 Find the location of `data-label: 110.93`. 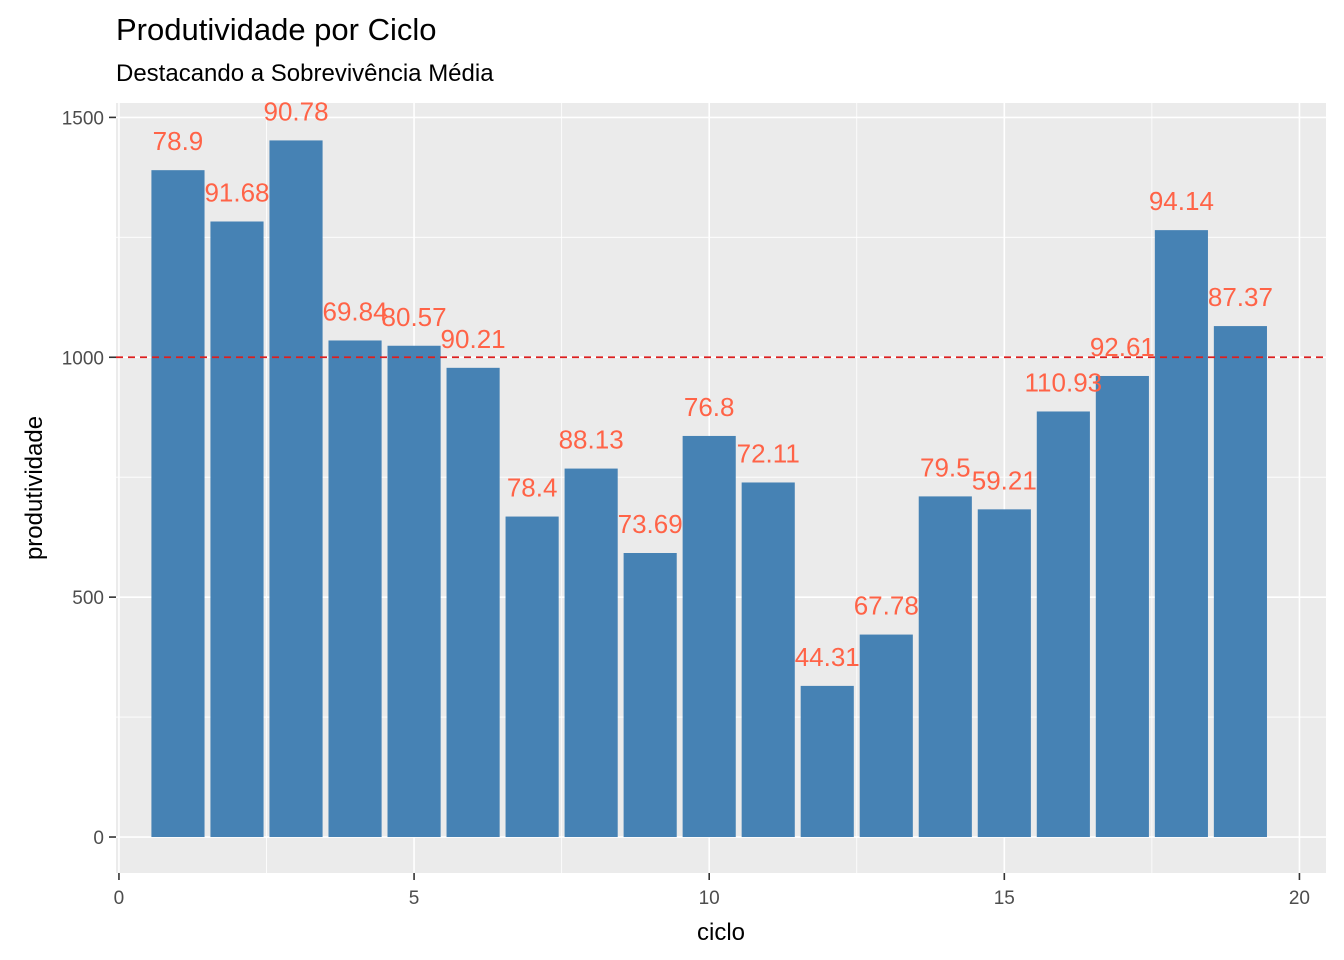

data-label: 110.93 is located at coordinates (1064, 382).